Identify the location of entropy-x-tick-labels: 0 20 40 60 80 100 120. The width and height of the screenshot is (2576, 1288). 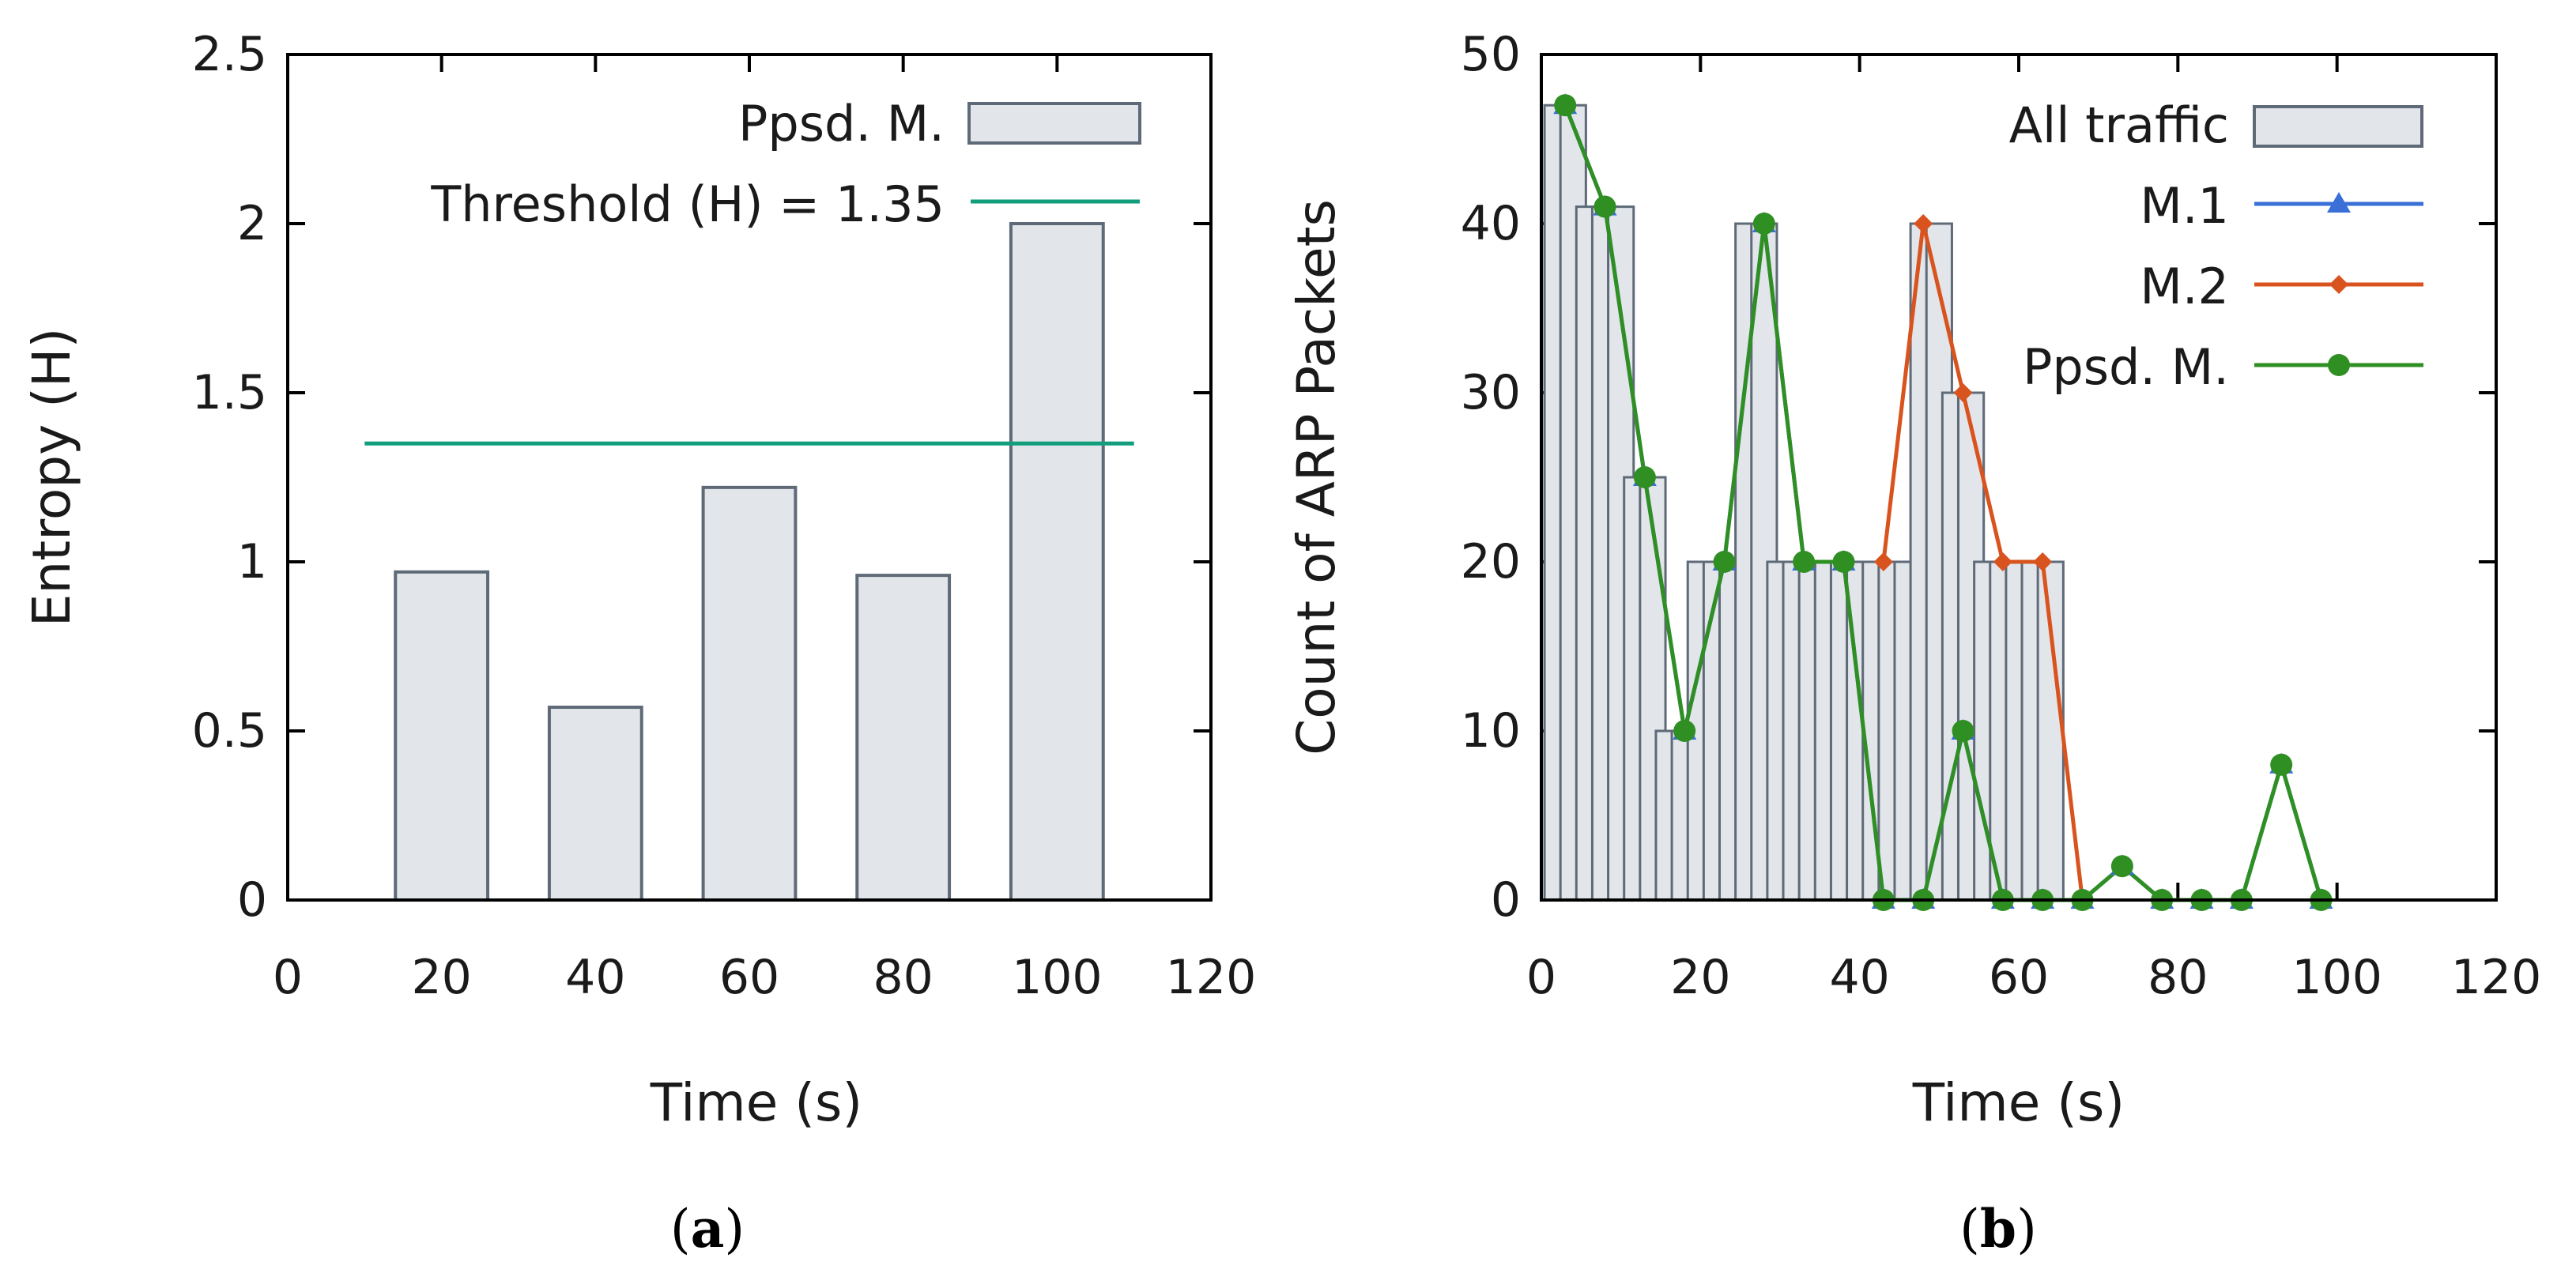
(764, 977).